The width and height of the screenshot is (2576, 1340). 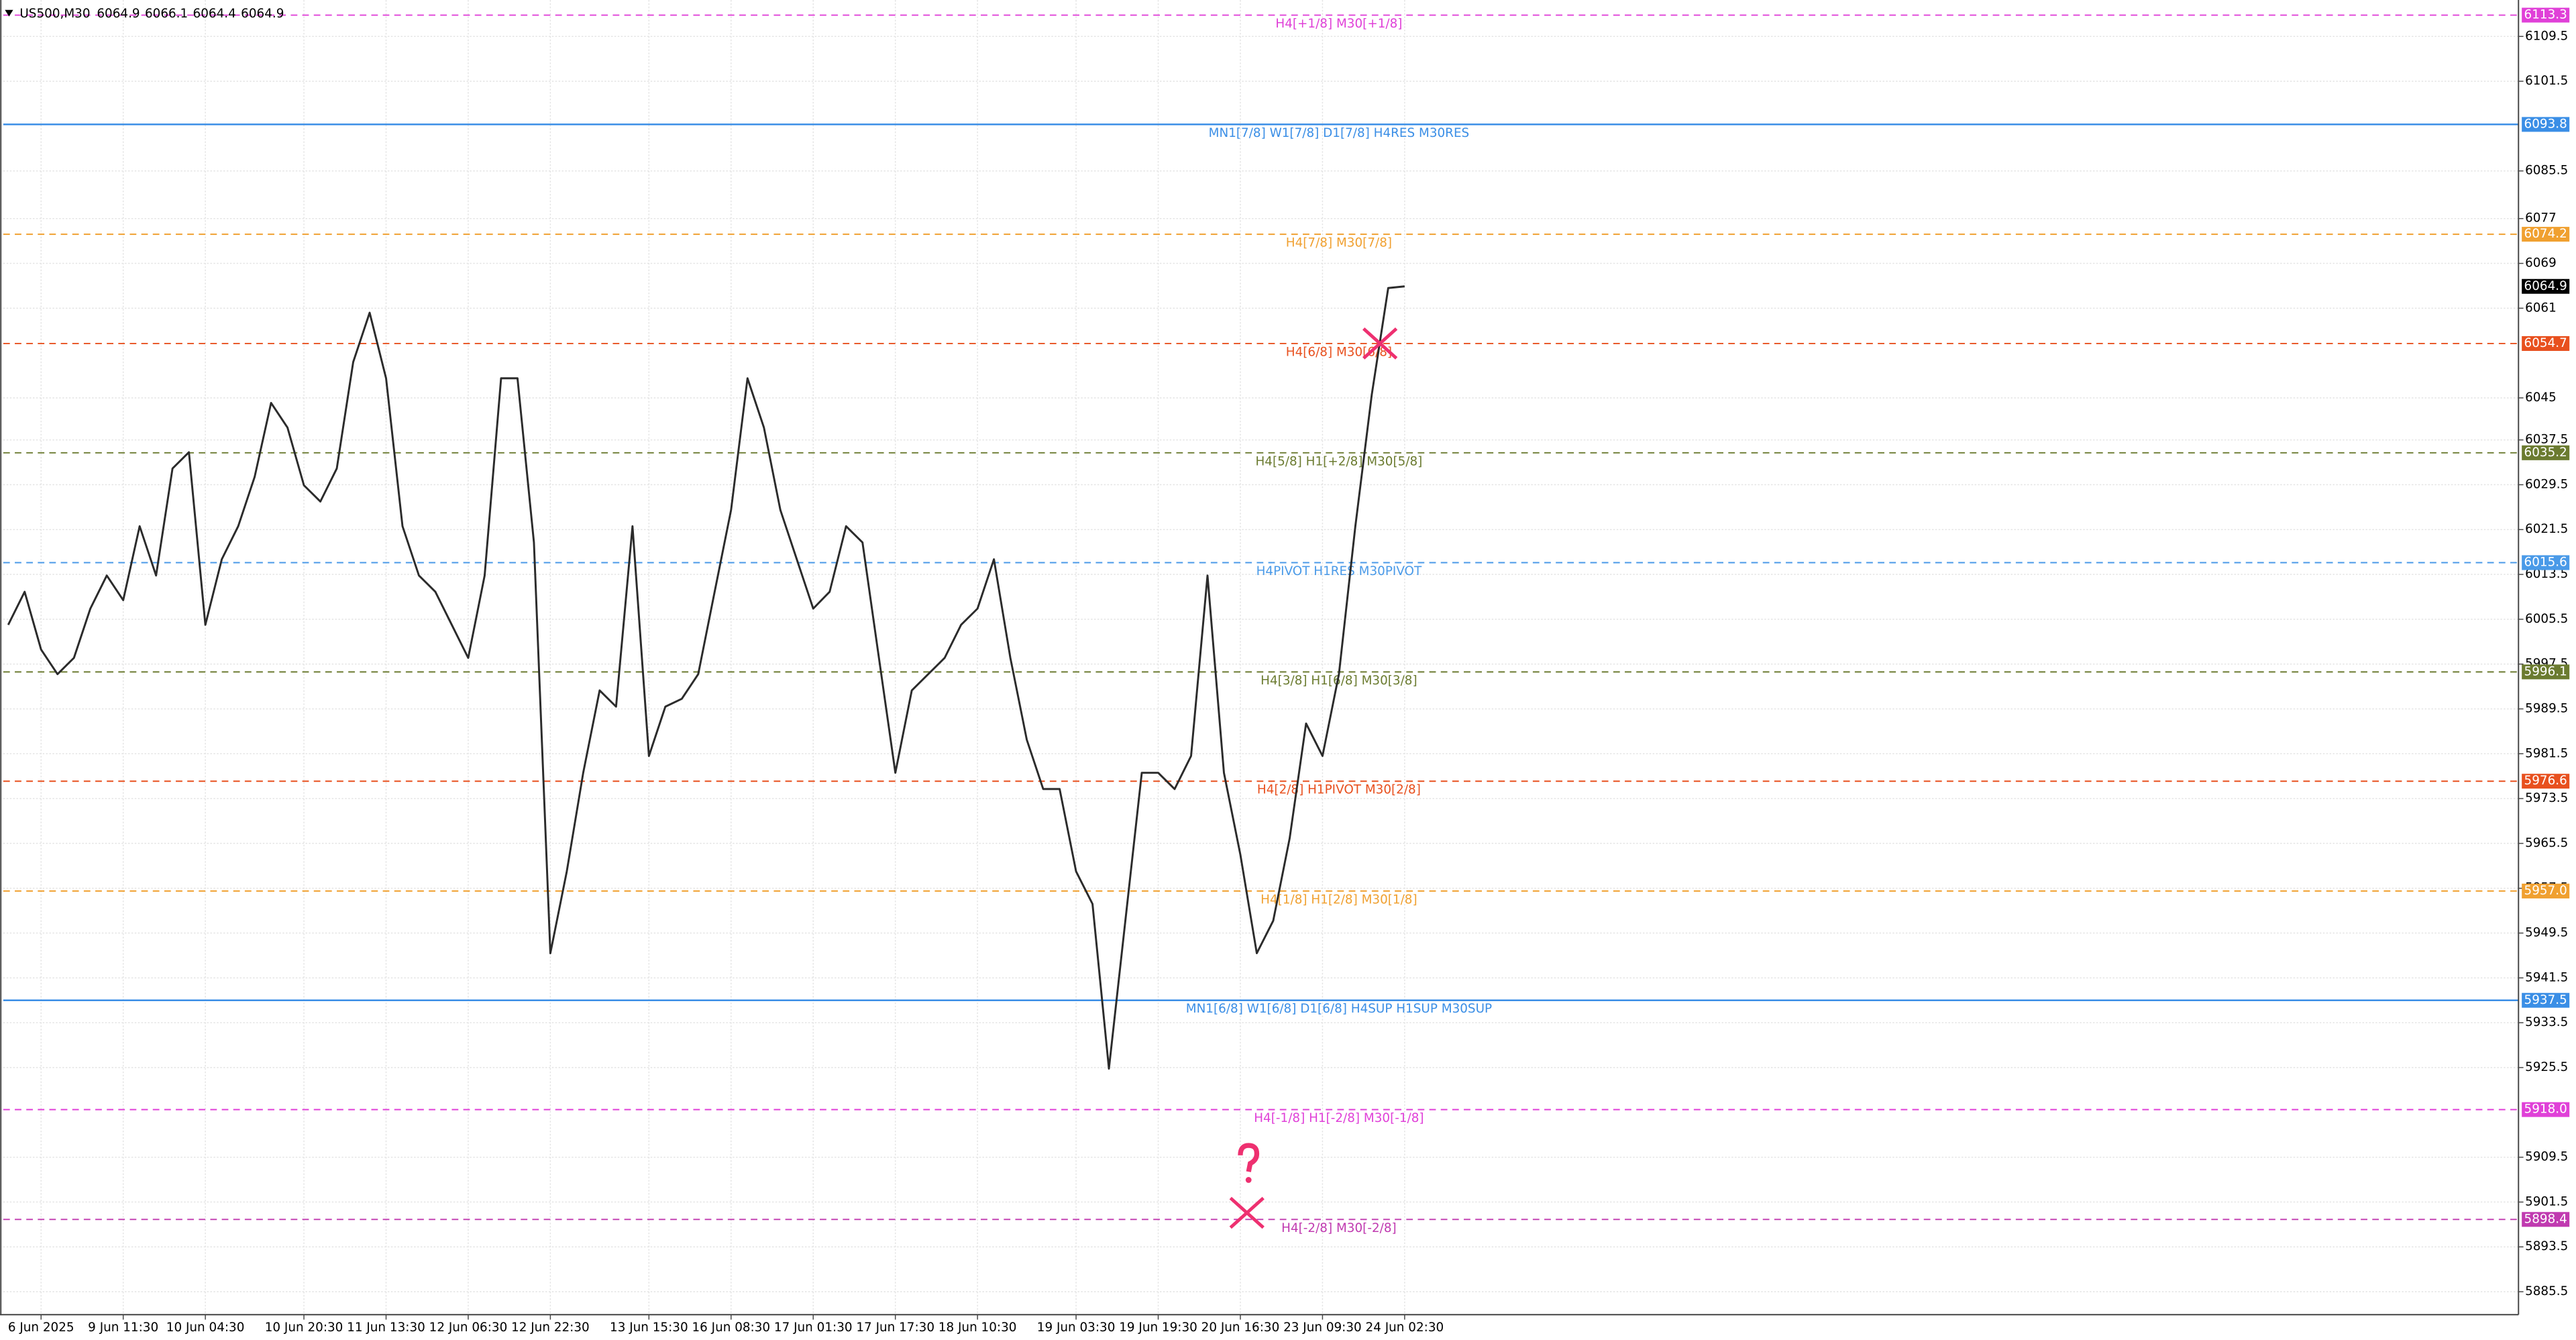 I want to click on y-tick-label: 5885.5, so click(x=2546, y=1291).